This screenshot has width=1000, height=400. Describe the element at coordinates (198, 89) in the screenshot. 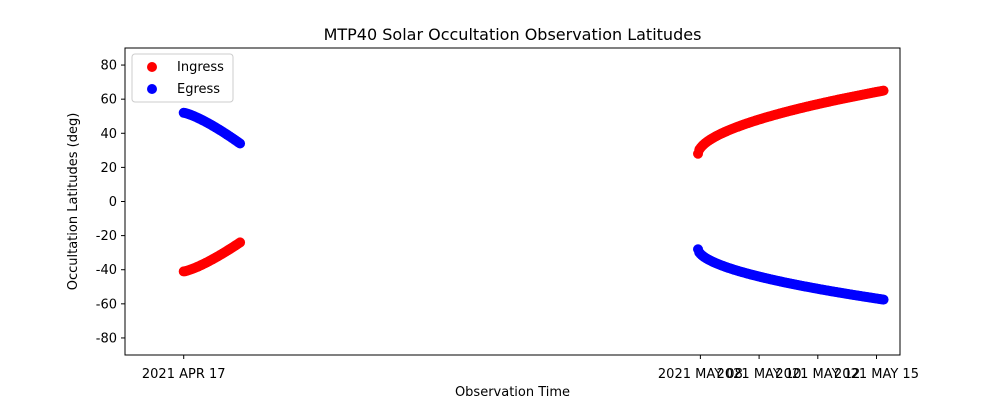

I see `legend-label-egress: Egress` at that location.